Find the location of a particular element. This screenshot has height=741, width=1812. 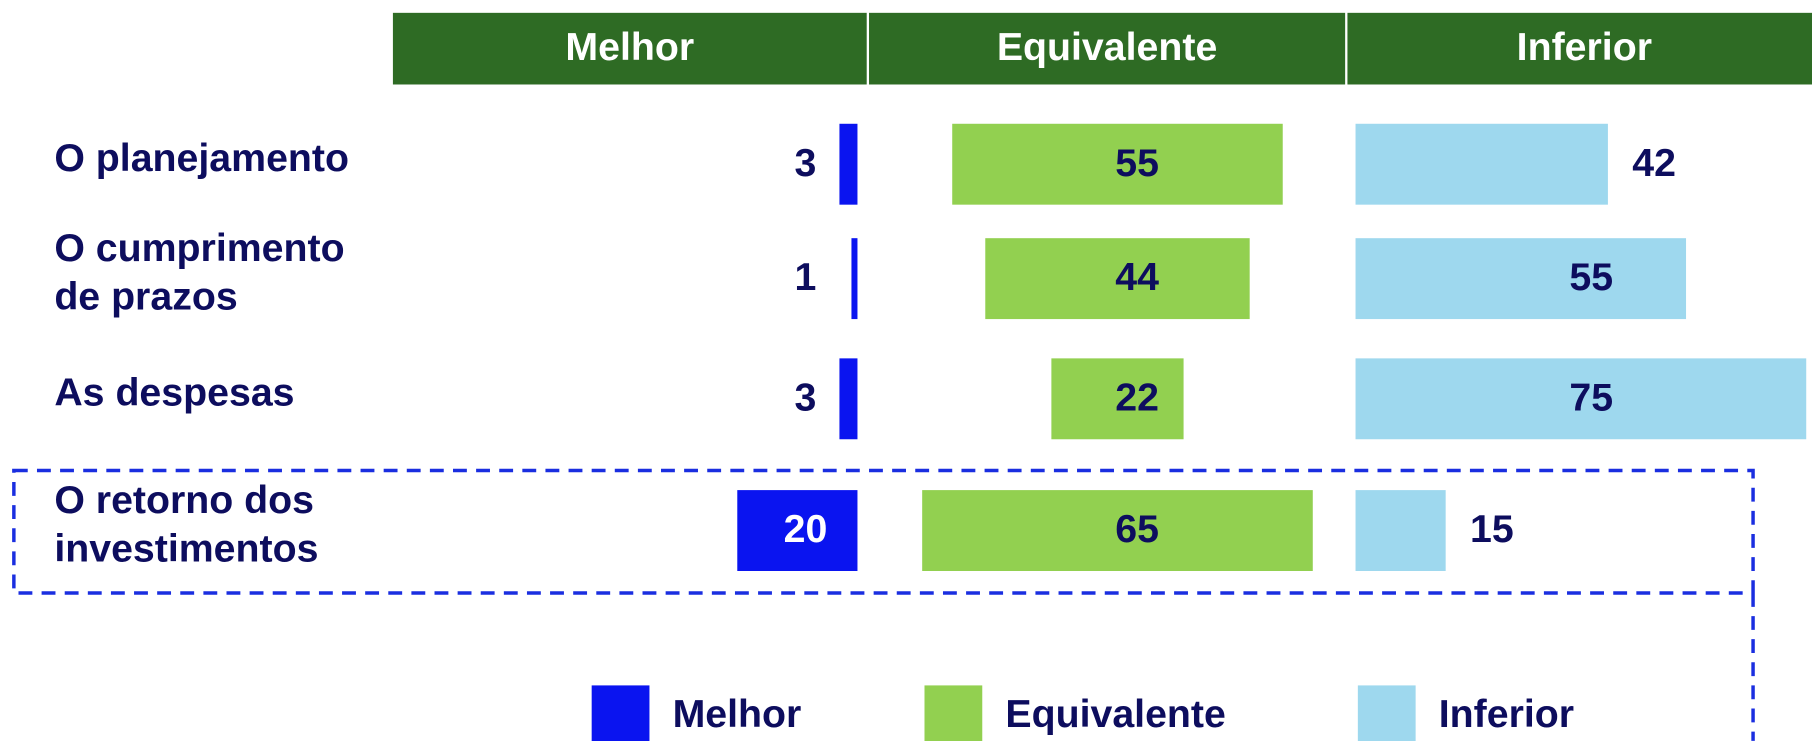

column-header: Melhor is located at coordinates (629, 47).